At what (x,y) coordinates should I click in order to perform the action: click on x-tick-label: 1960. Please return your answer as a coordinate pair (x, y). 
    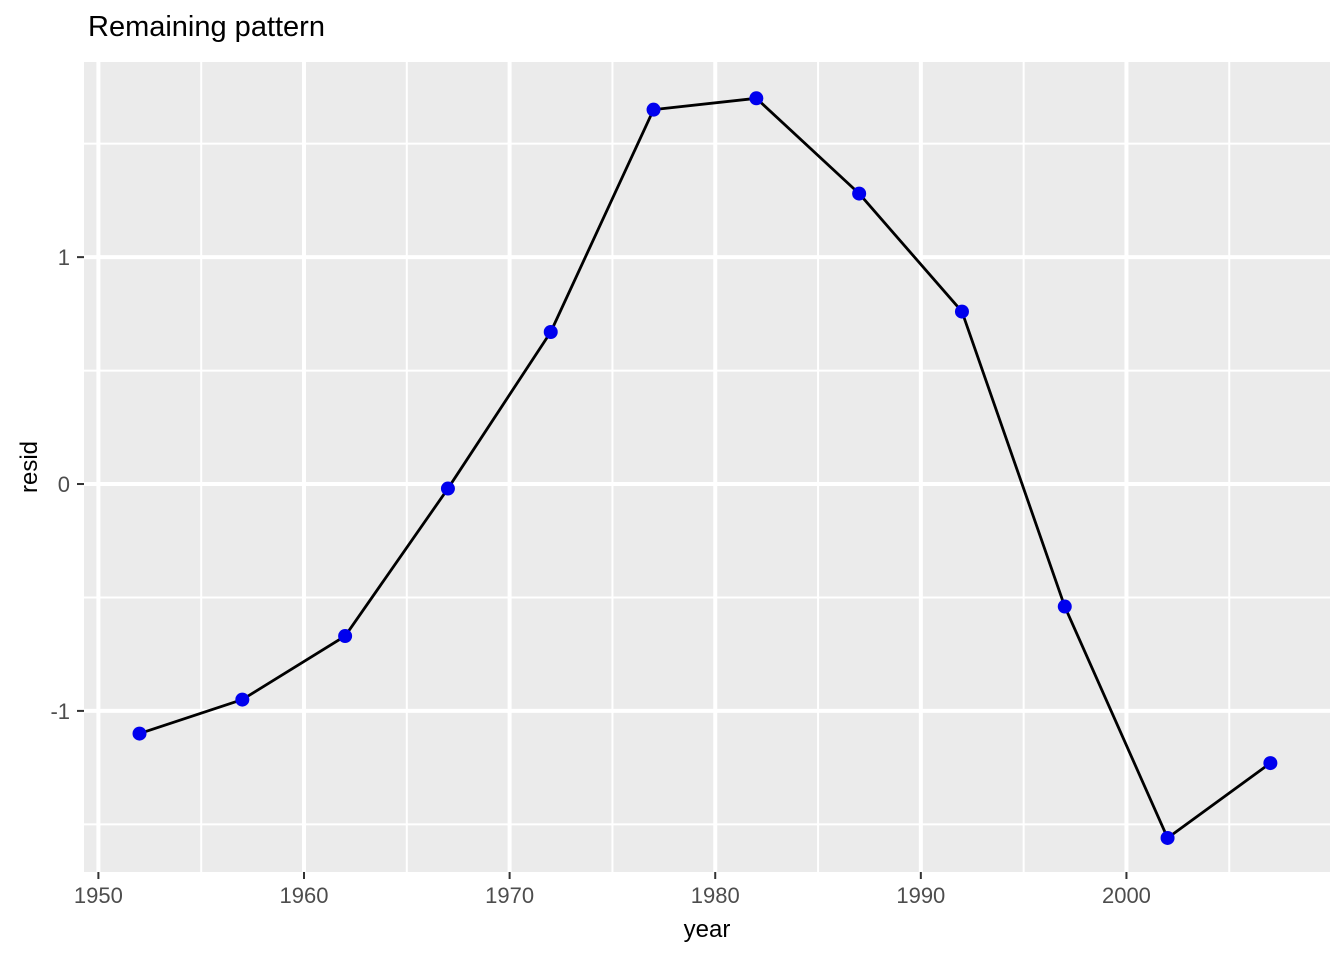
    Looking at the image, I should click on (304, 895).